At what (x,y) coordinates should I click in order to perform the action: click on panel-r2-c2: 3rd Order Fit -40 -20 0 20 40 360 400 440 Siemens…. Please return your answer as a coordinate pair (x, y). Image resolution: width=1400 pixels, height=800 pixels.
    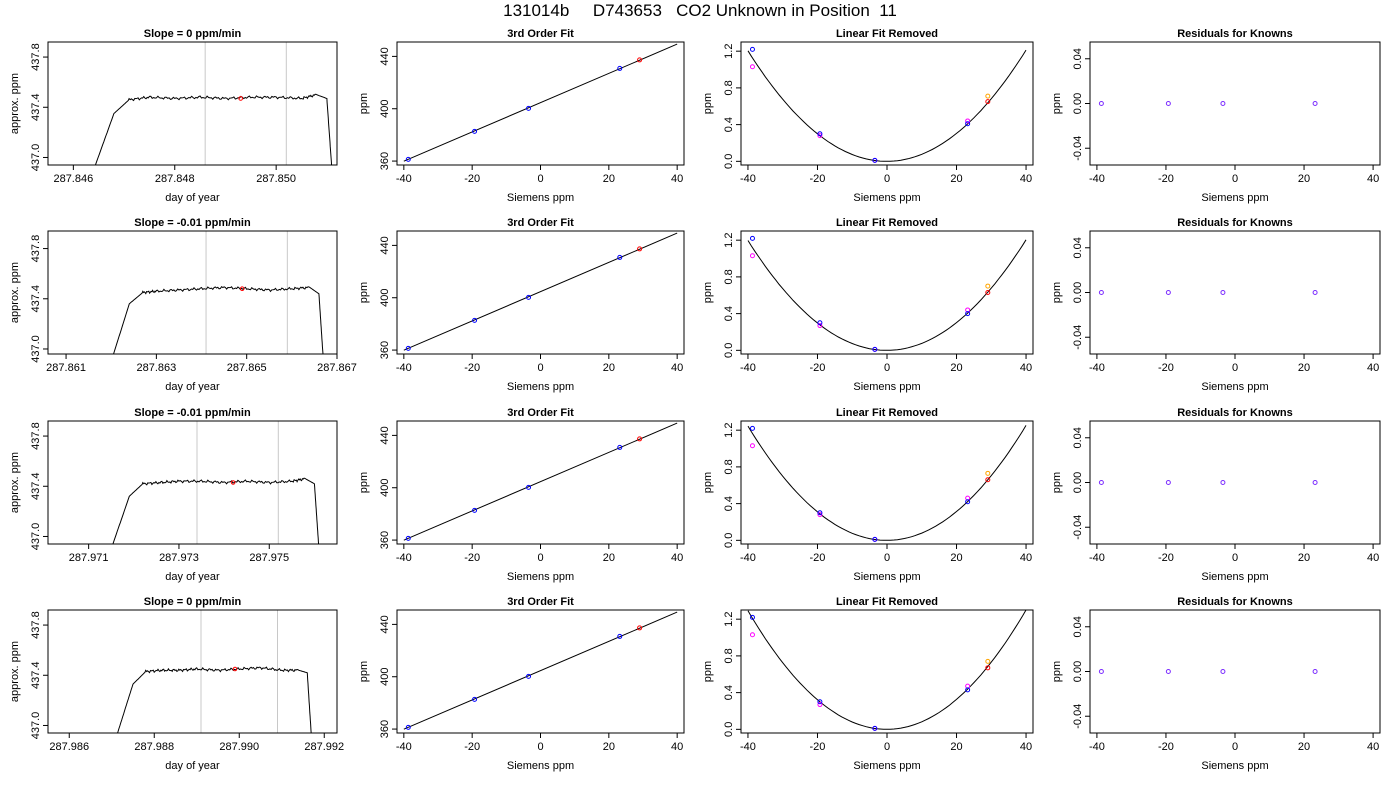
    Looking at the image, I should click on (521, 305).